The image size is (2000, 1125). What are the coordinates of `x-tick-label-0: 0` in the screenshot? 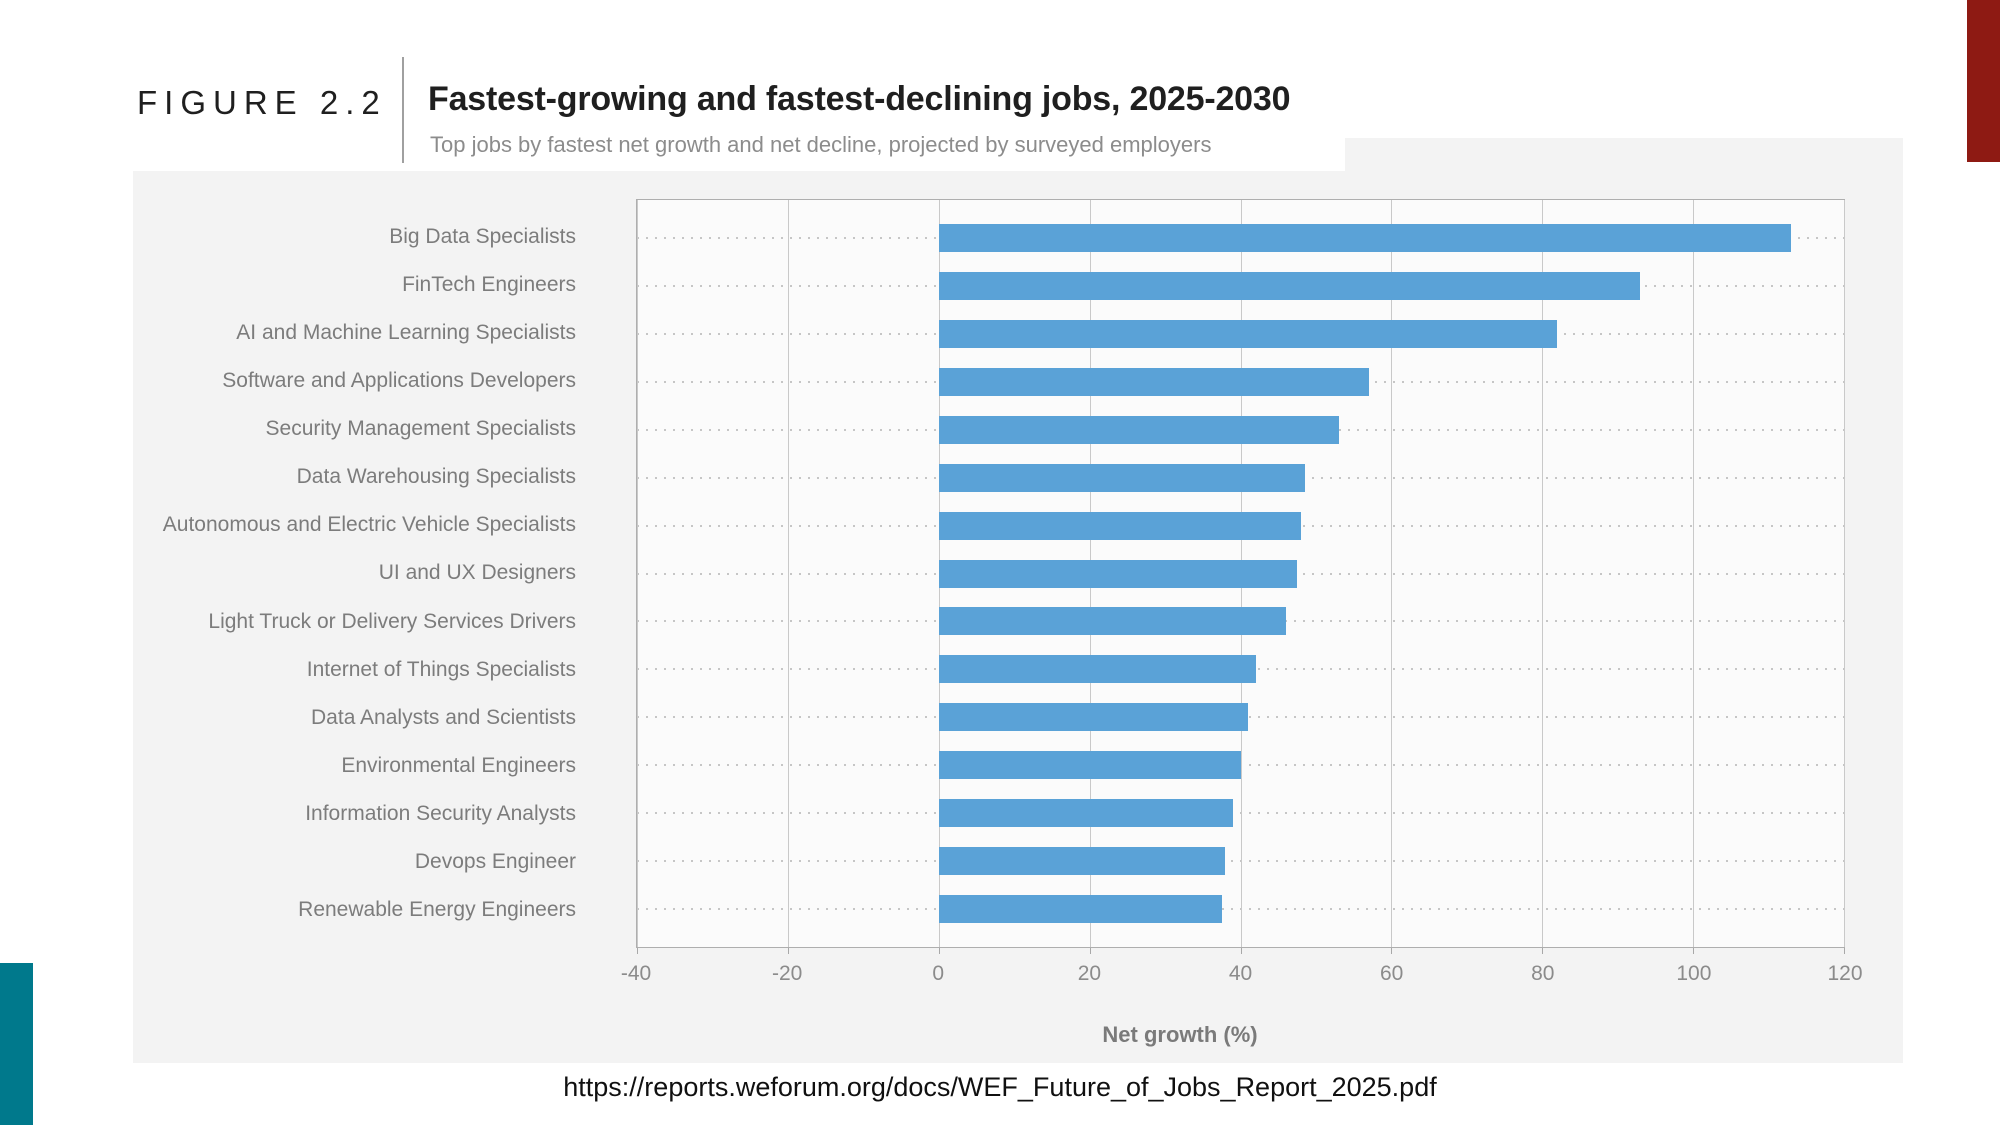 It's located at (938, 973).